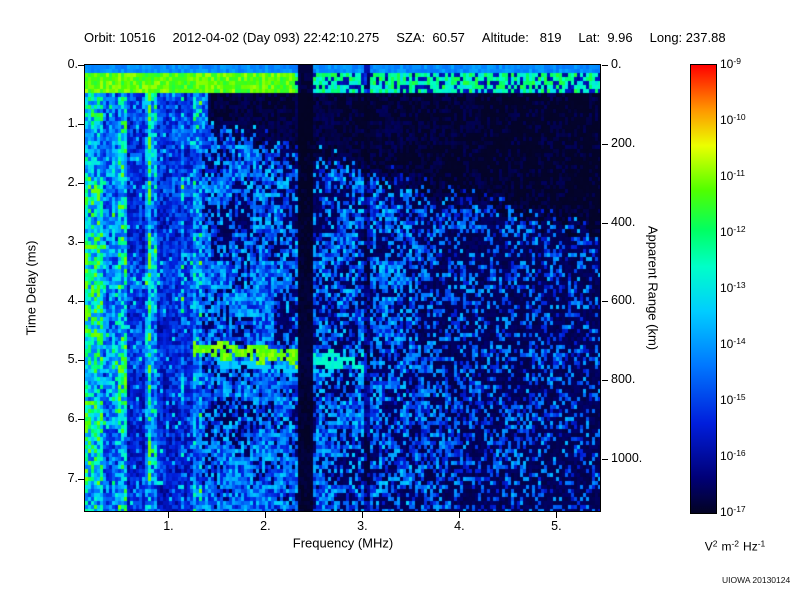  What do you see at coordinates (72, 64) in the screenshot?
I see `y-axis-tick-label: 0.` at bounding box center [72, 64].